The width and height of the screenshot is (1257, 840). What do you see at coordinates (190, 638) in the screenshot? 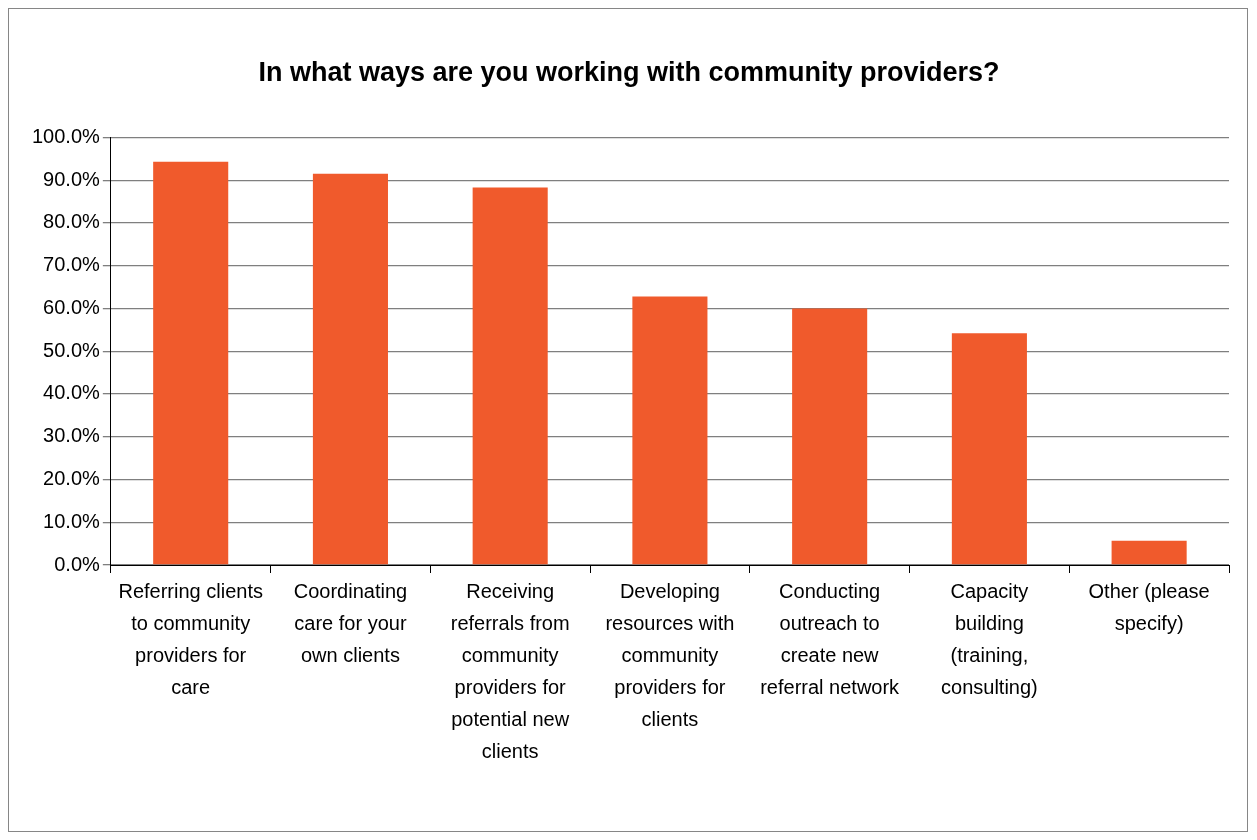
I see `x-tick-label: Referring clients to community providers for care` at bounding box center [190, 638].